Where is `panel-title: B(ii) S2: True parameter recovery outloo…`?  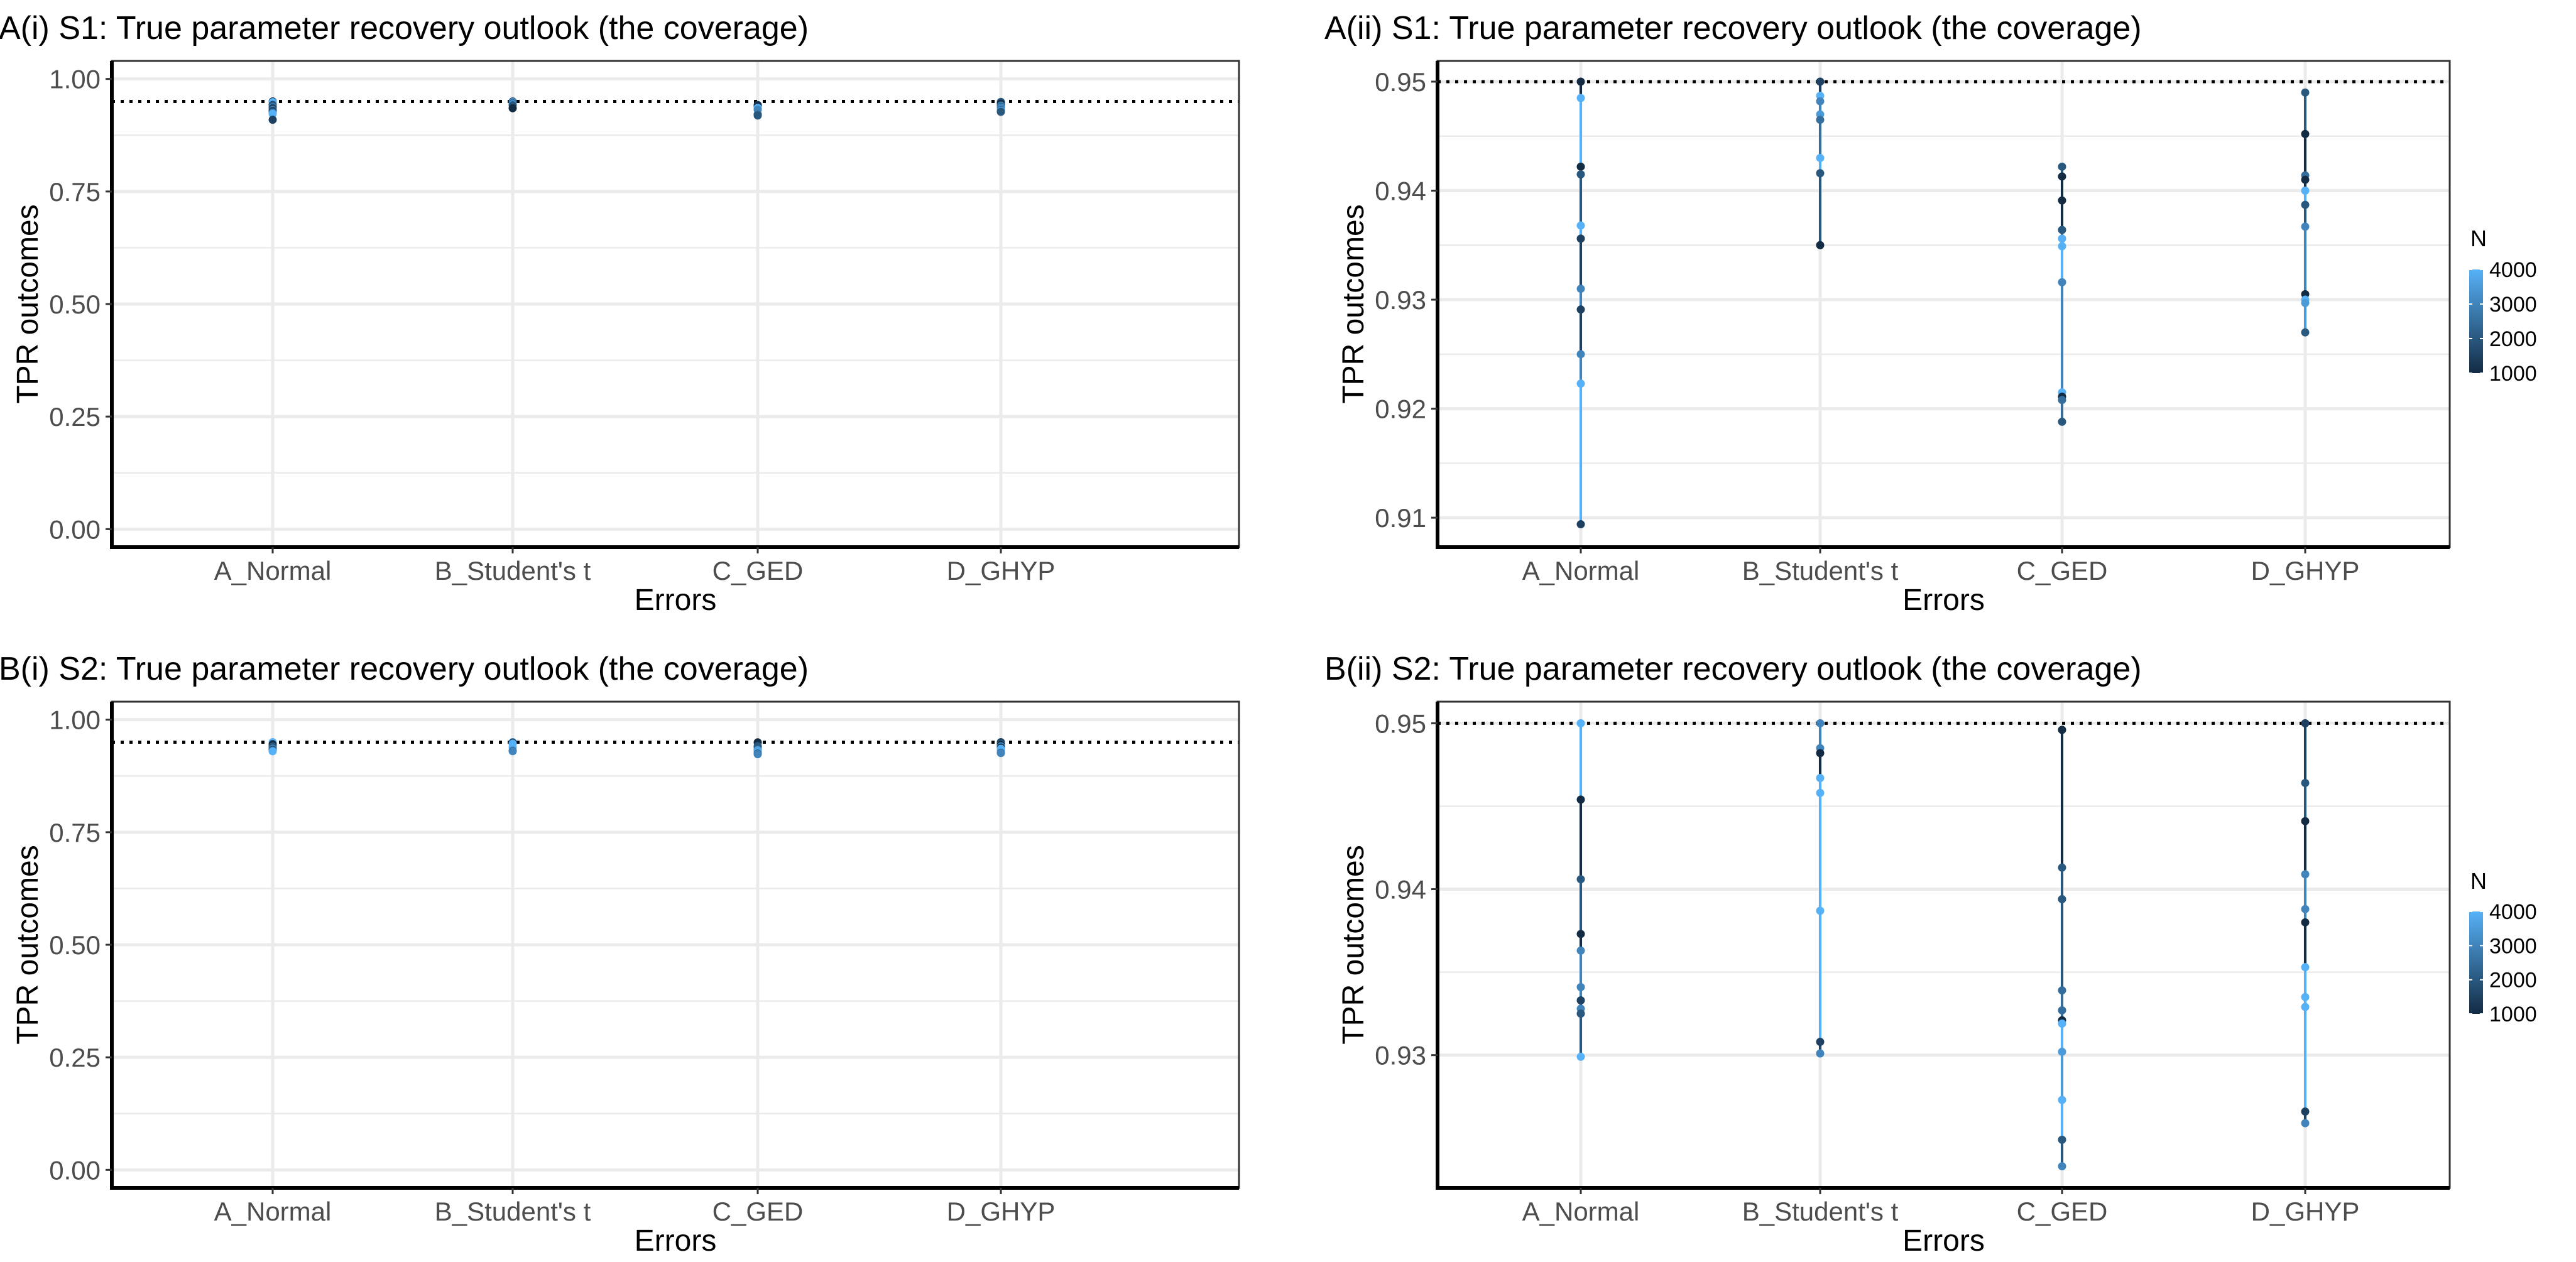
panel-title: B(ii) S2: True parameter recovery outloo… is located at coordinates (1733, 669).